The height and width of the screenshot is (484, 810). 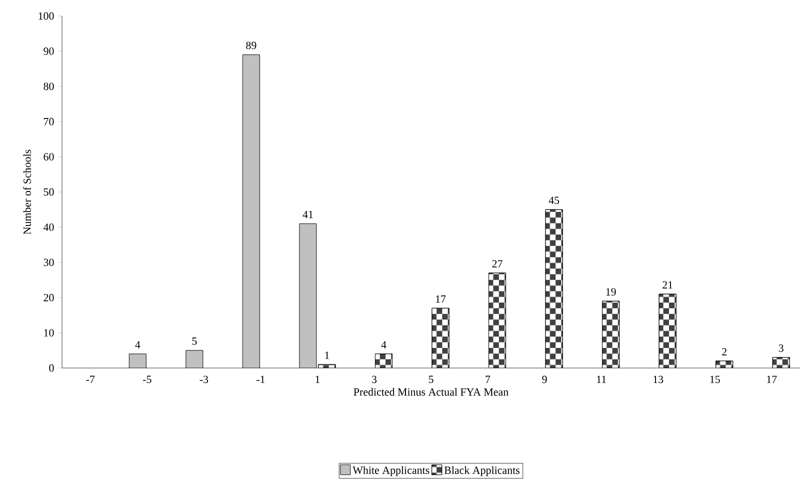 I want to click on data-label: 21, so click(x=667, y=285).